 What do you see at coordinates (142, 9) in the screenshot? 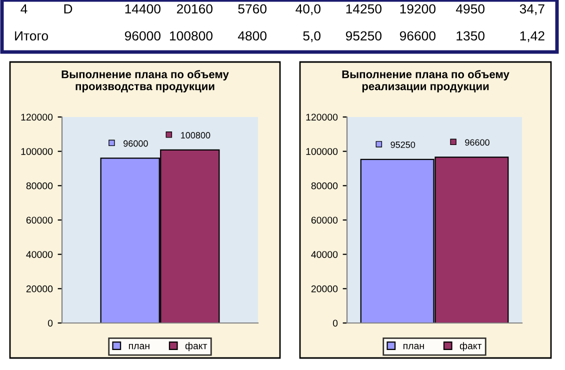
I see `text: 14400` at bounding box center [142, 9].